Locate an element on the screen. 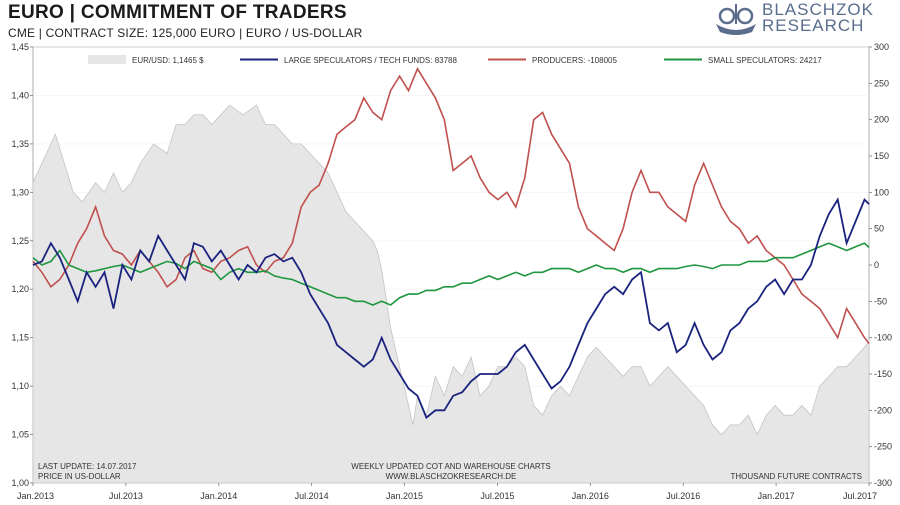 This screenshot has width=900, height=505. x-tick-label: Jul.2013 is located at coordinates (126, 496).